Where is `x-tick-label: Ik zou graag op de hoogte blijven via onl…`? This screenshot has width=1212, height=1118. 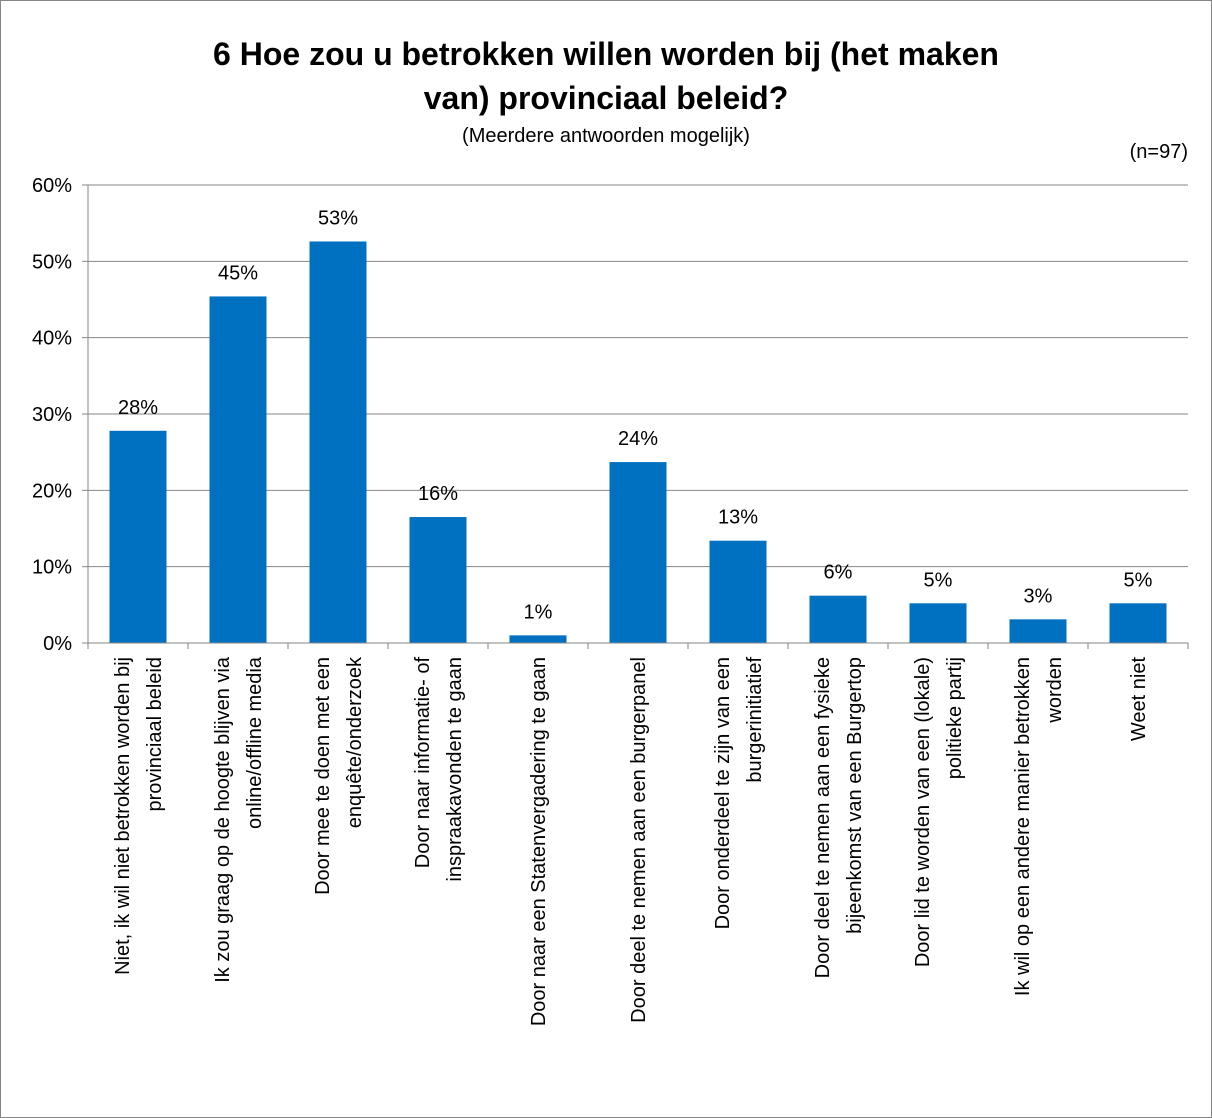
x-tick-label: Ik zou graag op de hoogte blijven via onl… is located at coordinates (239, 819).